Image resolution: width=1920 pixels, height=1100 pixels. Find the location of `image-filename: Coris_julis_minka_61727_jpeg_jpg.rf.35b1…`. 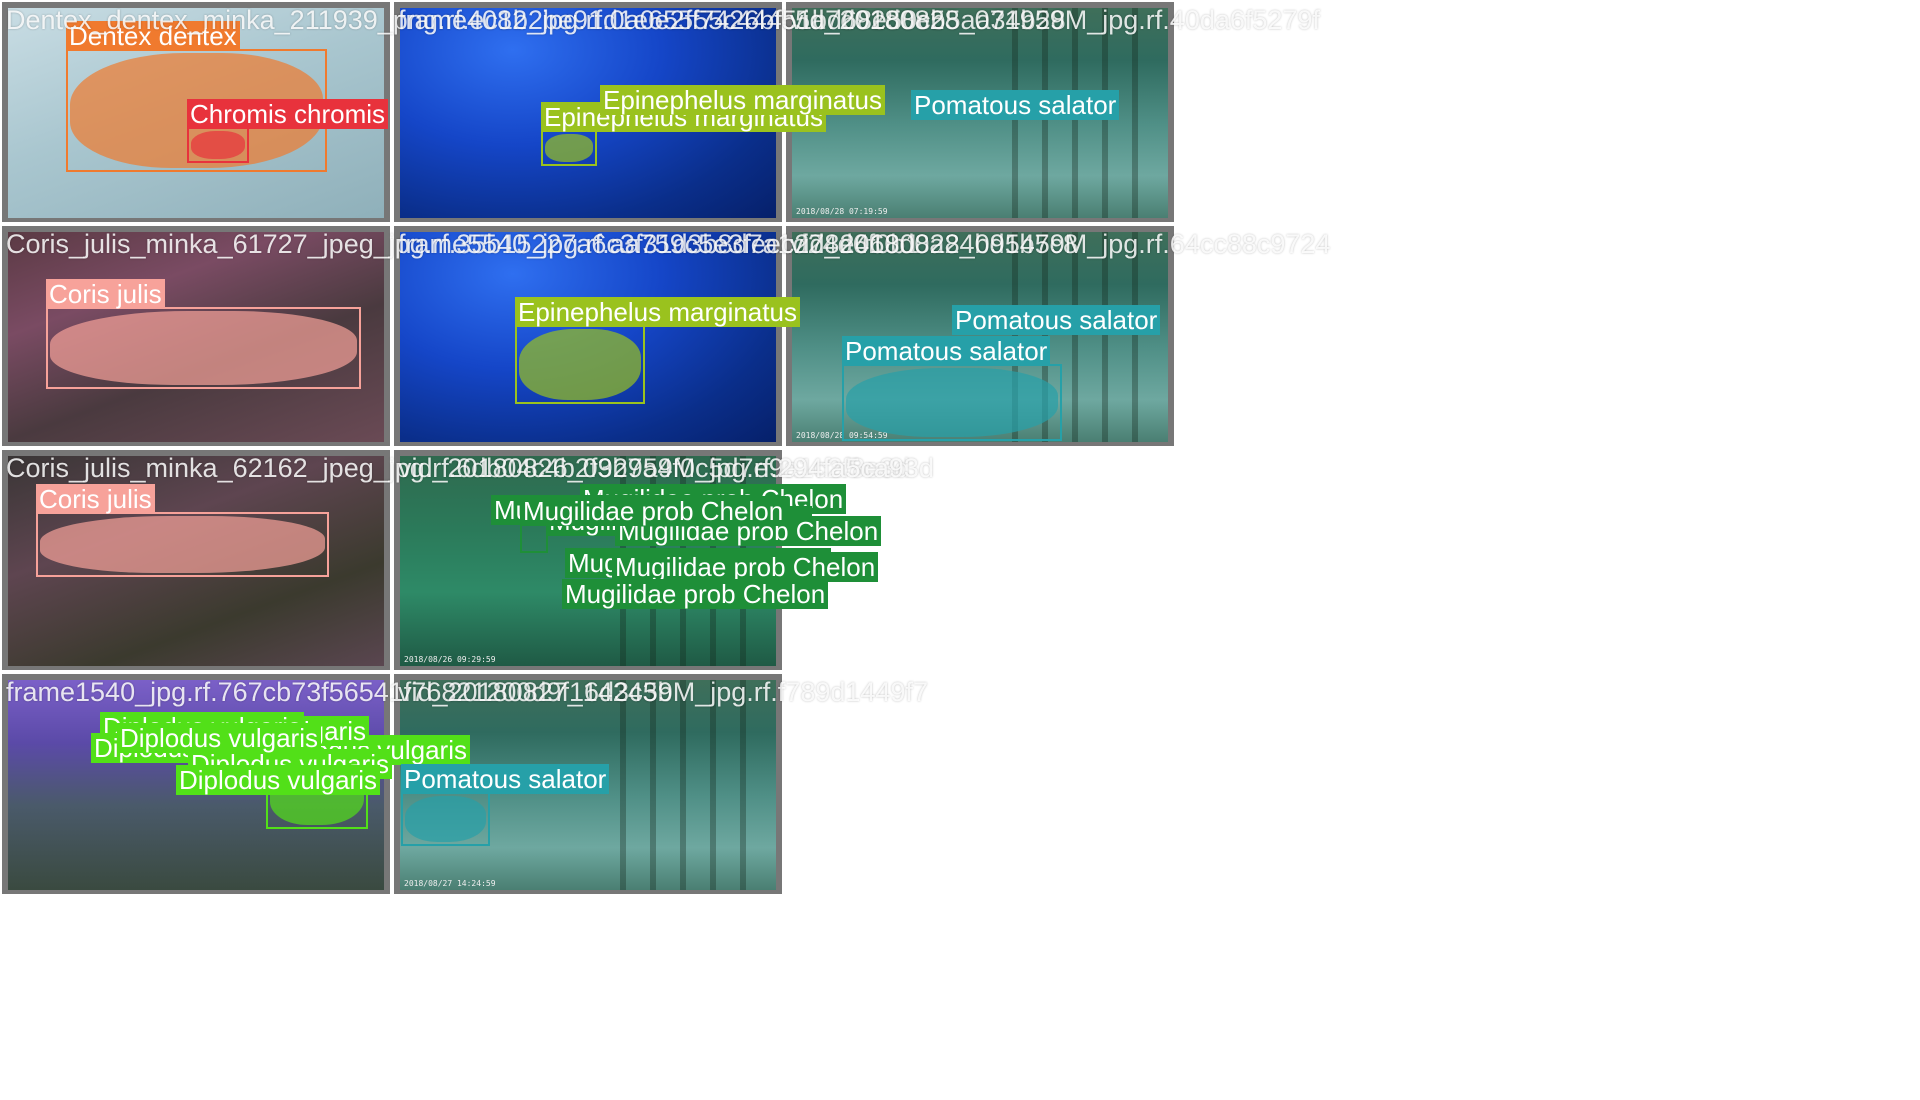

image-filename: Coris_julis_minka_61727_jpeg_jpg.rf.35b1… is located at coordinates (463, 244).